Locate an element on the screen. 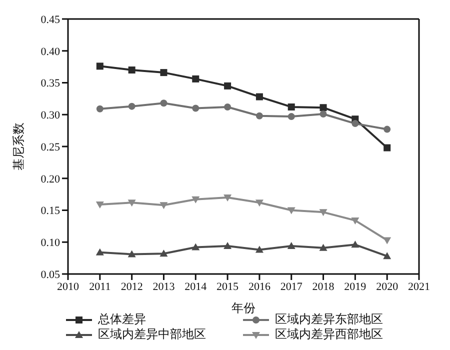  y-tick-label: 0.10 is located at coordinates (50, 243).